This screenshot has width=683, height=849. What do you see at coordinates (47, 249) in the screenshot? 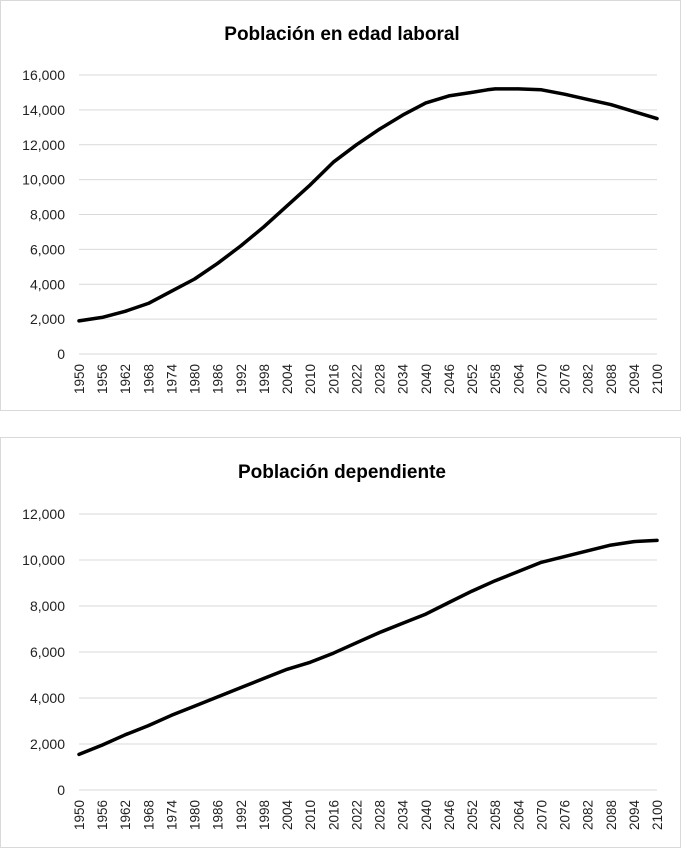
I see `y-tick-label: 6,000` at bounding box center [47, 249].